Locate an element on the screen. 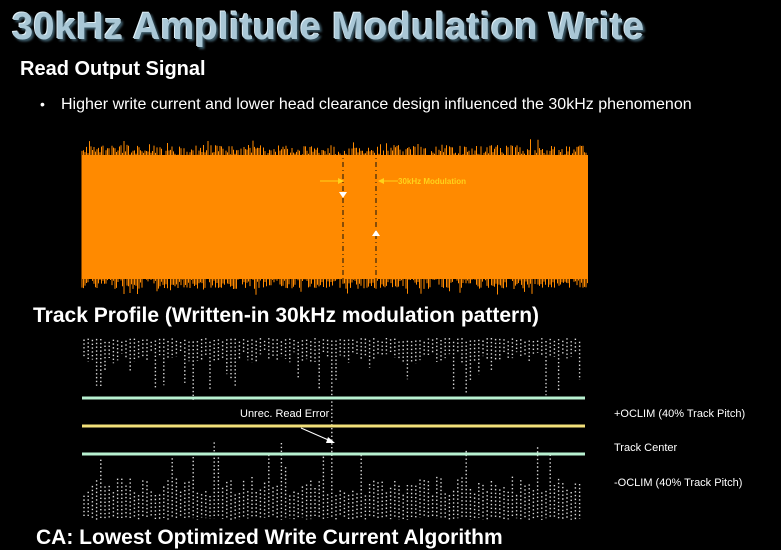 The height and width of the screenshot is (550, 781). plus-oclim-label: +OCLIM (40% Track Pitch) is located at coordinates (680, 414).